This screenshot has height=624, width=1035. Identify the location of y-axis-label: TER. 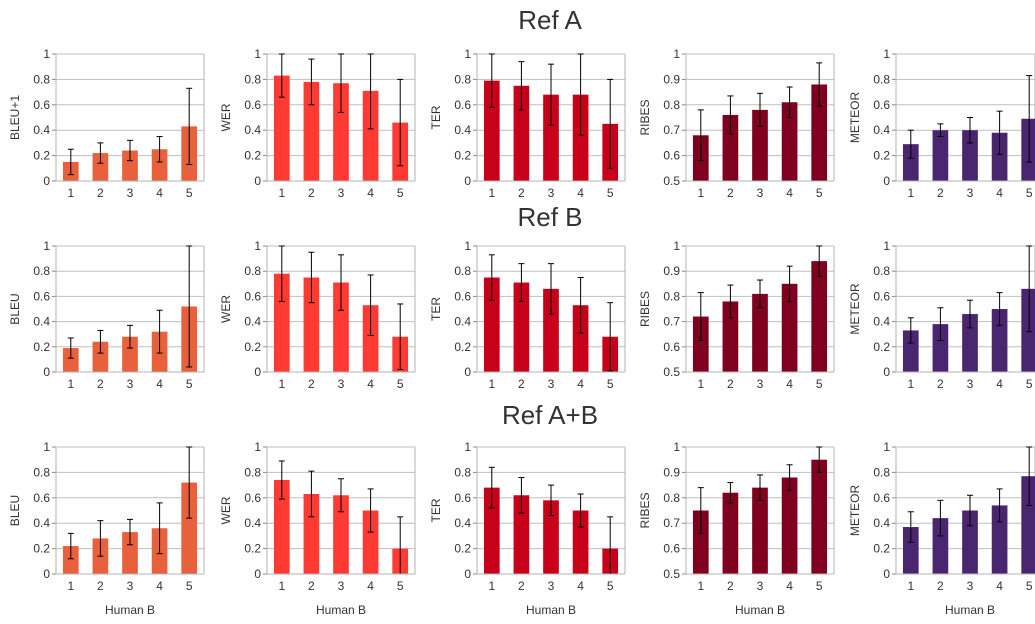
(436, 309).